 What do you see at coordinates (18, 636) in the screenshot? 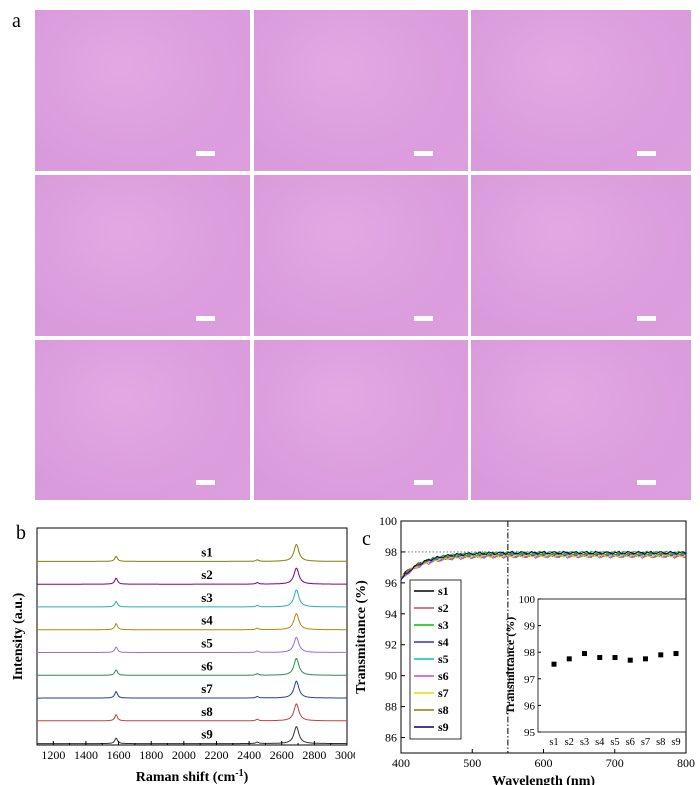
I see `y-axis-title: Intensity (a.u.)` at bounding box center [18, 636].